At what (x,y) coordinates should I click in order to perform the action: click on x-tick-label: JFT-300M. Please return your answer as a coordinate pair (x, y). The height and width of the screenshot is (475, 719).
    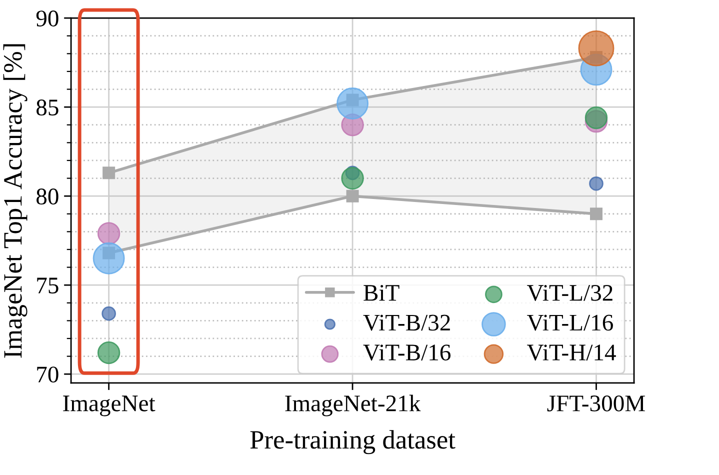
    Looking at the image, I should click on (596, 403).